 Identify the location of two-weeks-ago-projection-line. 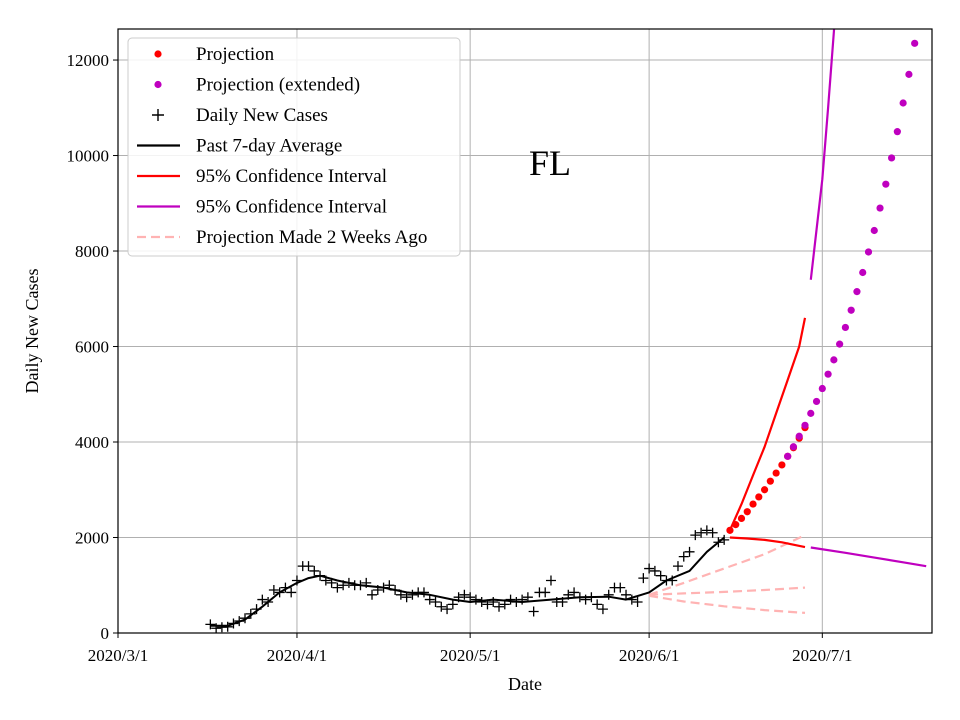
(727, 604).